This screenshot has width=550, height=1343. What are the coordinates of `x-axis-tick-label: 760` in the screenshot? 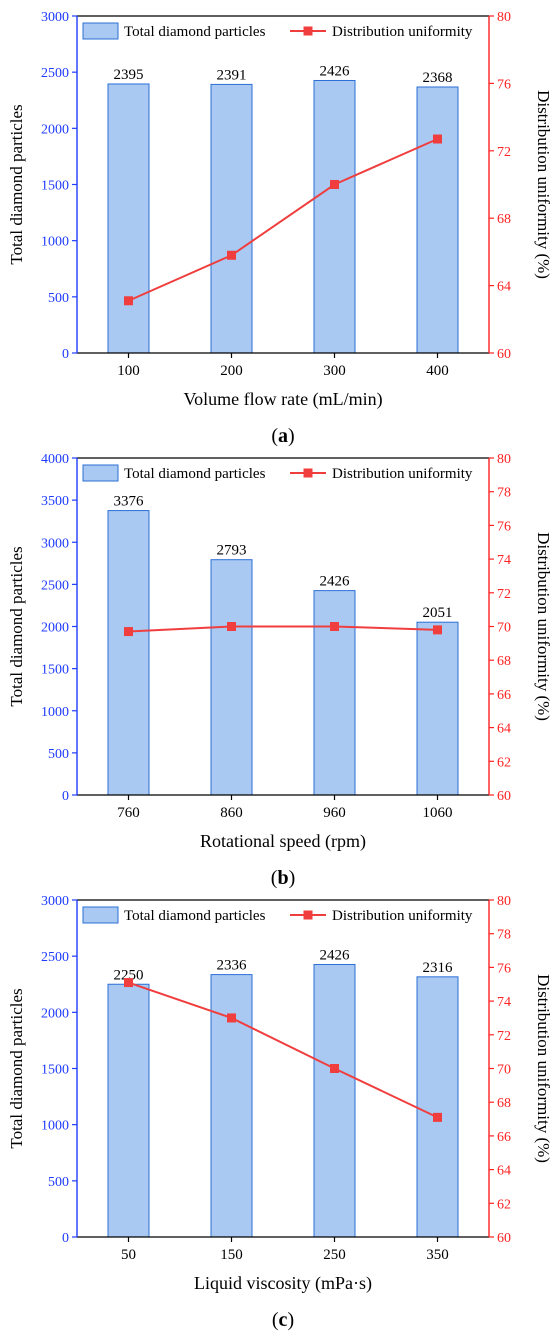 It's located at (128, 813).